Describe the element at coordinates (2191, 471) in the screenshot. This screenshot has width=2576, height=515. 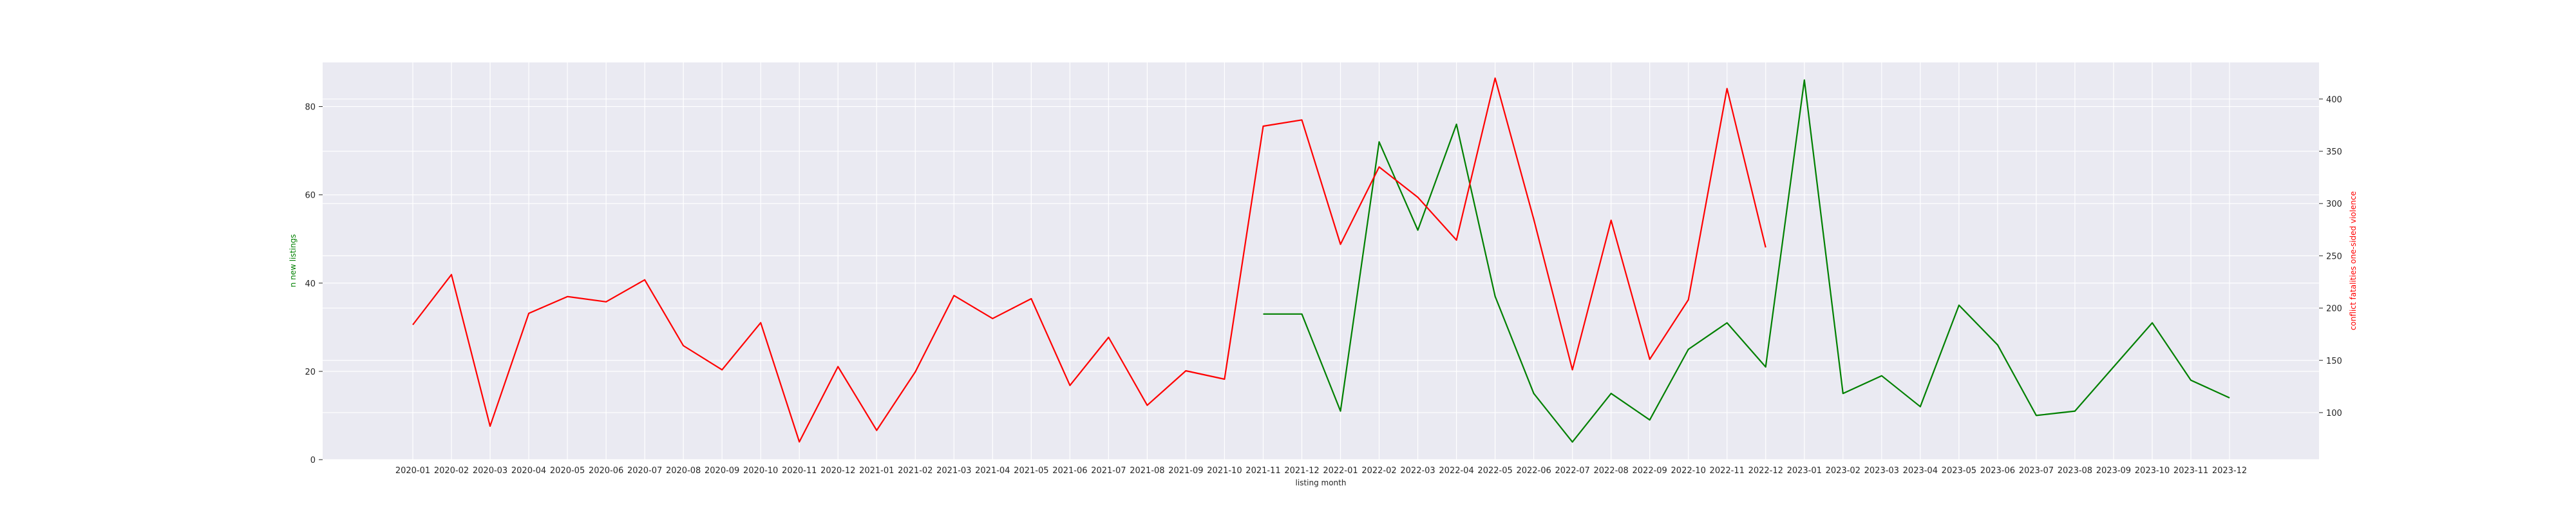
I see `x-tick-label: 2023-11` at that location.